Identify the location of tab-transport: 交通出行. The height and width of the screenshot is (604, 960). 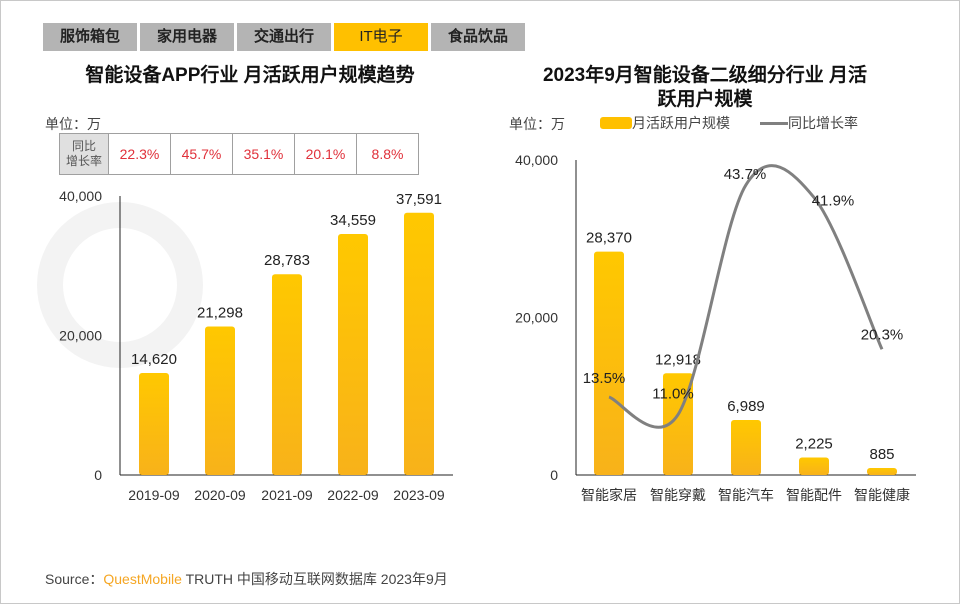
(284, 37).